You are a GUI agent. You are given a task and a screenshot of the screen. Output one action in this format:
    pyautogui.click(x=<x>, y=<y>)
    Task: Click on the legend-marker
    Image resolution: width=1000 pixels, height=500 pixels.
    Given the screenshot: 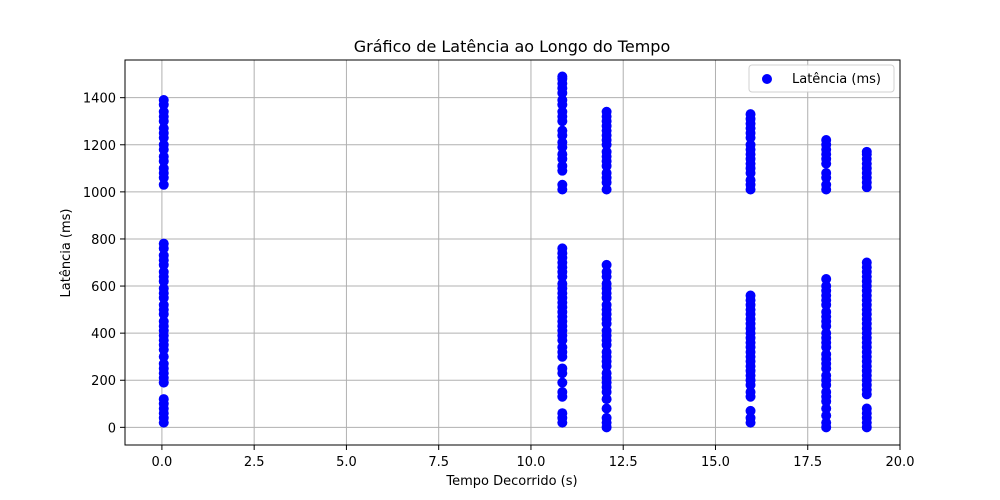 What is the action you would take?
    pyautogui.click(x=767, y=79)
    